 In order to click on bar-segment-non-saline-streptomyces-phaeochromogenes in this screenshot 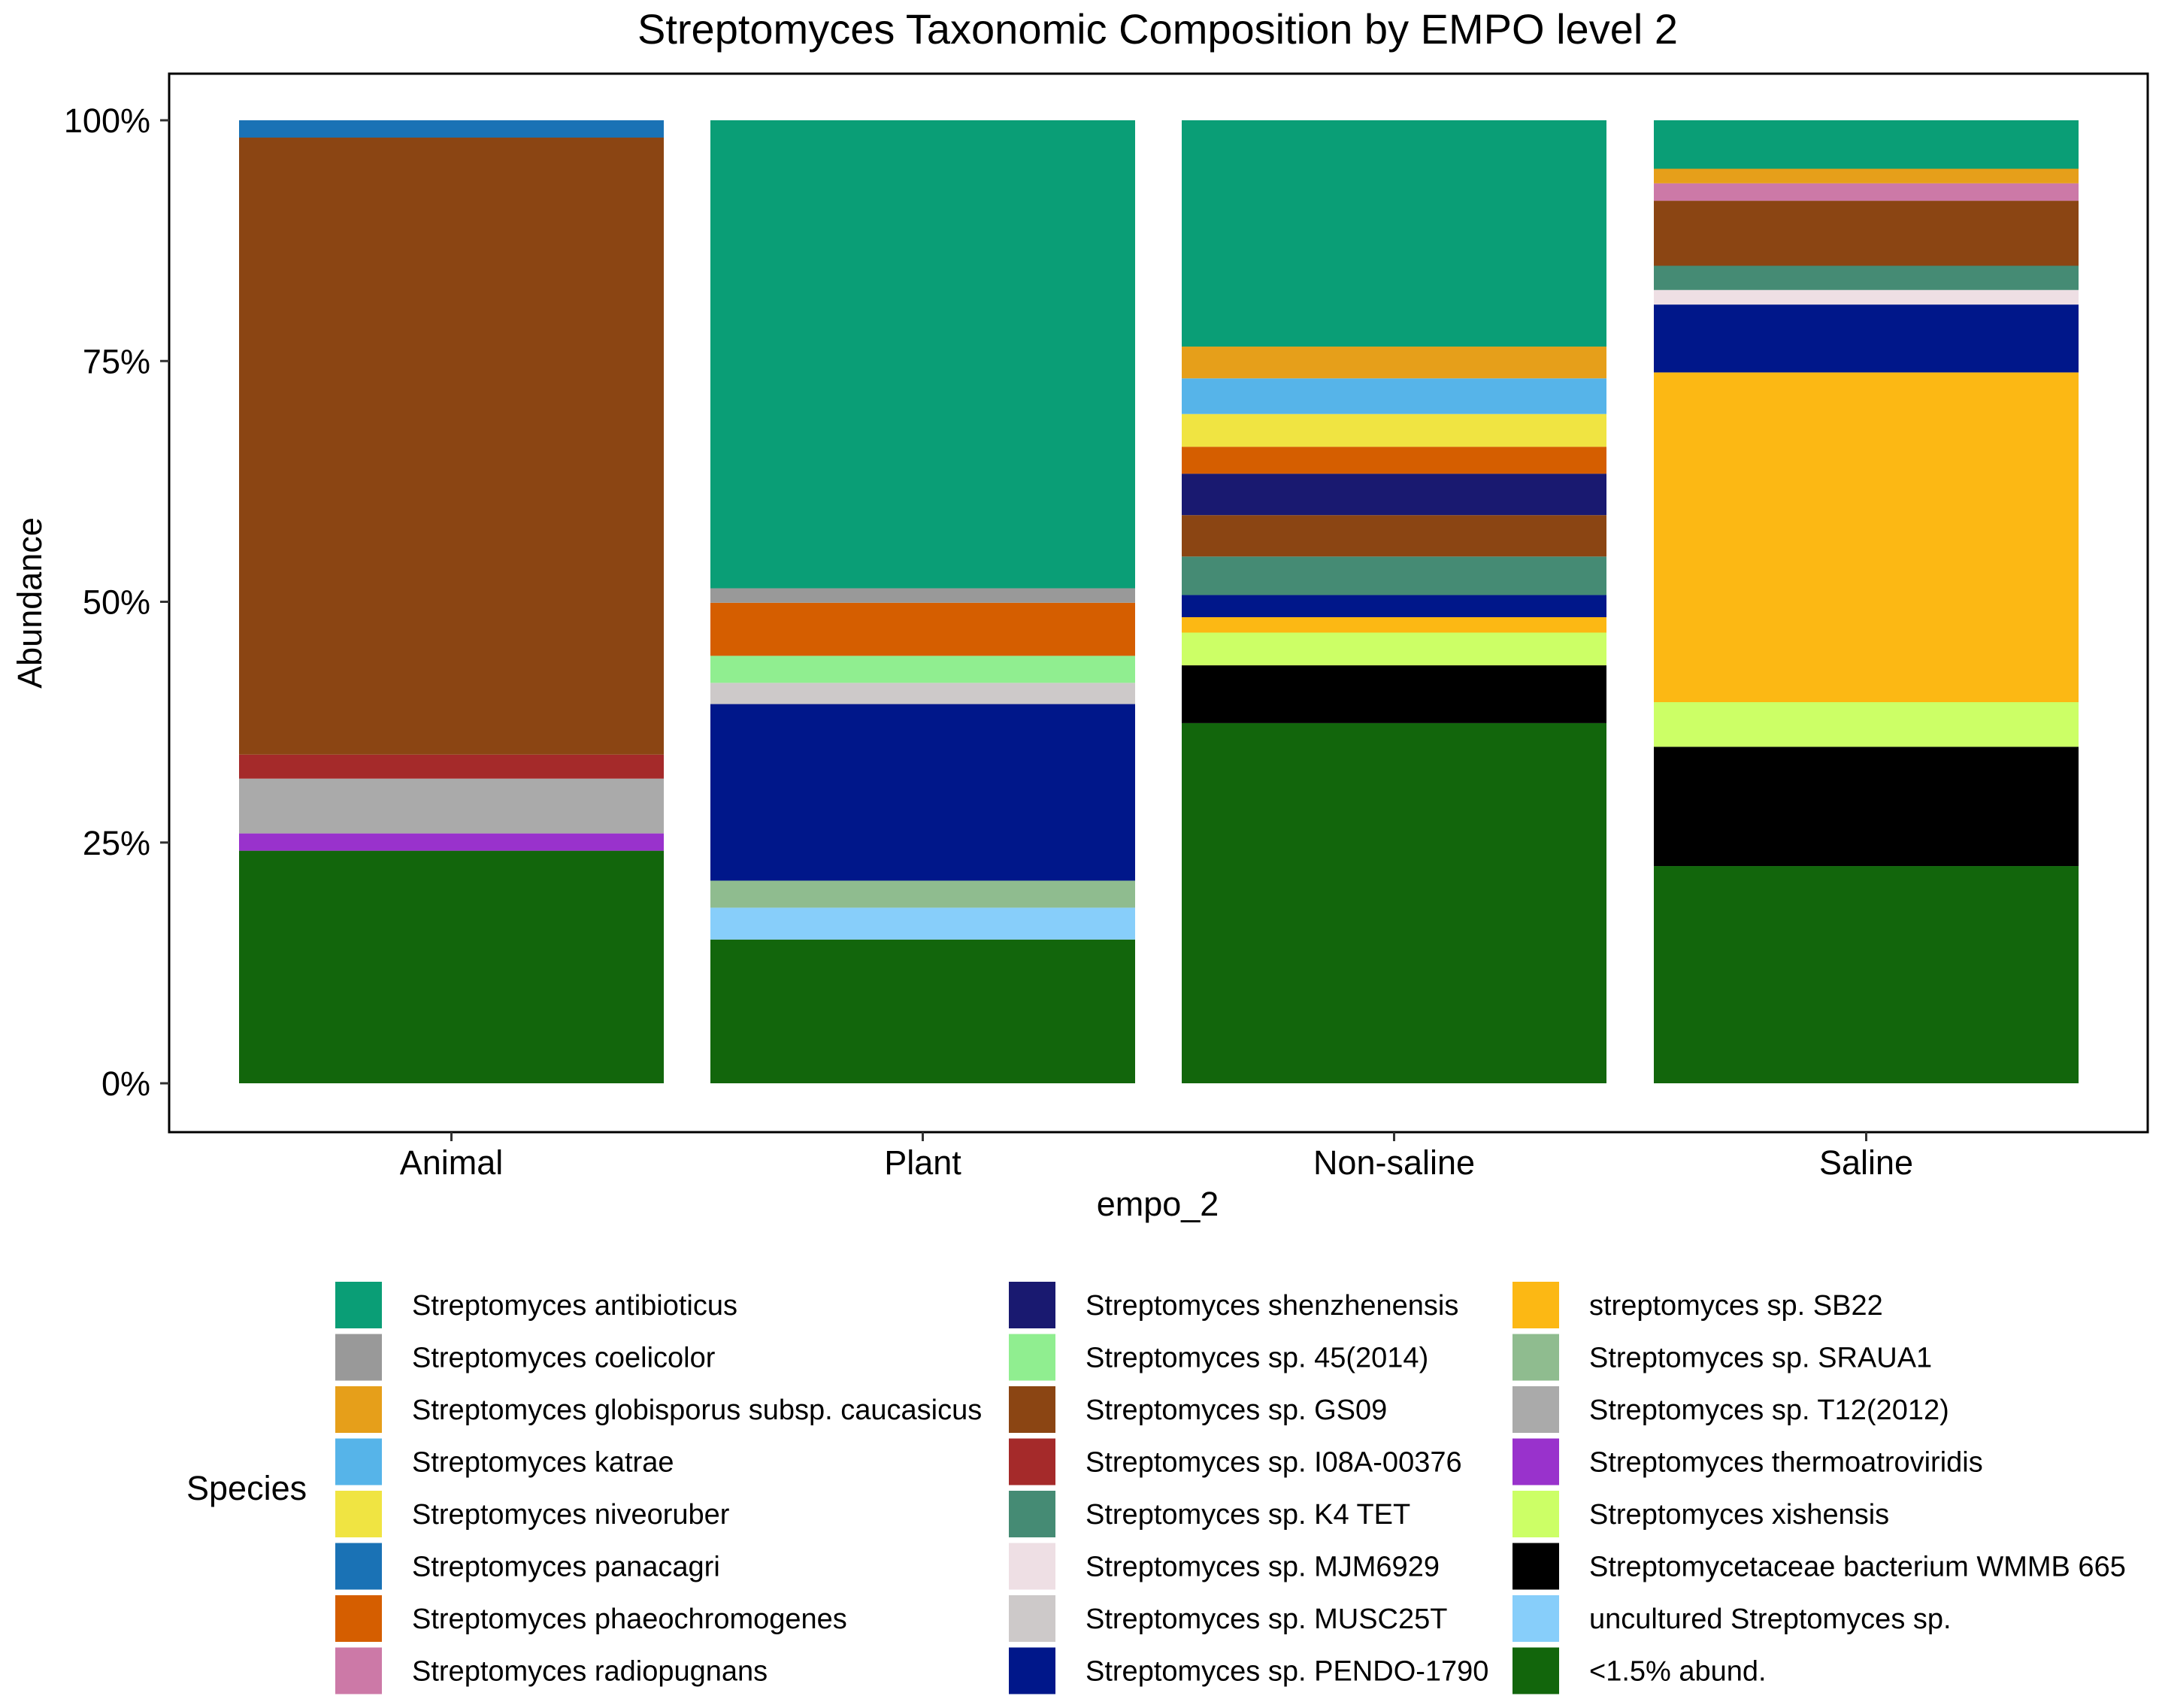, I will do `click(1394, 461)`.